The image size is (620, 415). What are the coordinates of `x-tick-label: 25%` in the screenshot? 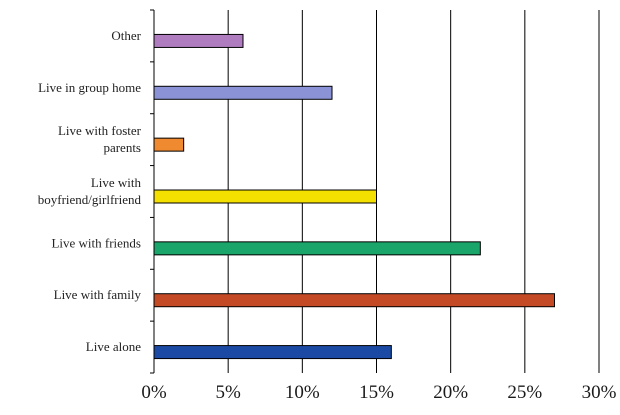 It's located at (524, 392).